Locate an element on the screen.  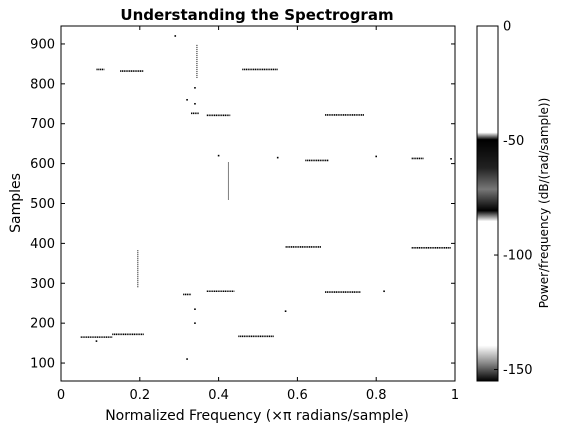
x-axis-label: Normalized Frequency (×π radians/sample) is located at coordinates (257, 416).